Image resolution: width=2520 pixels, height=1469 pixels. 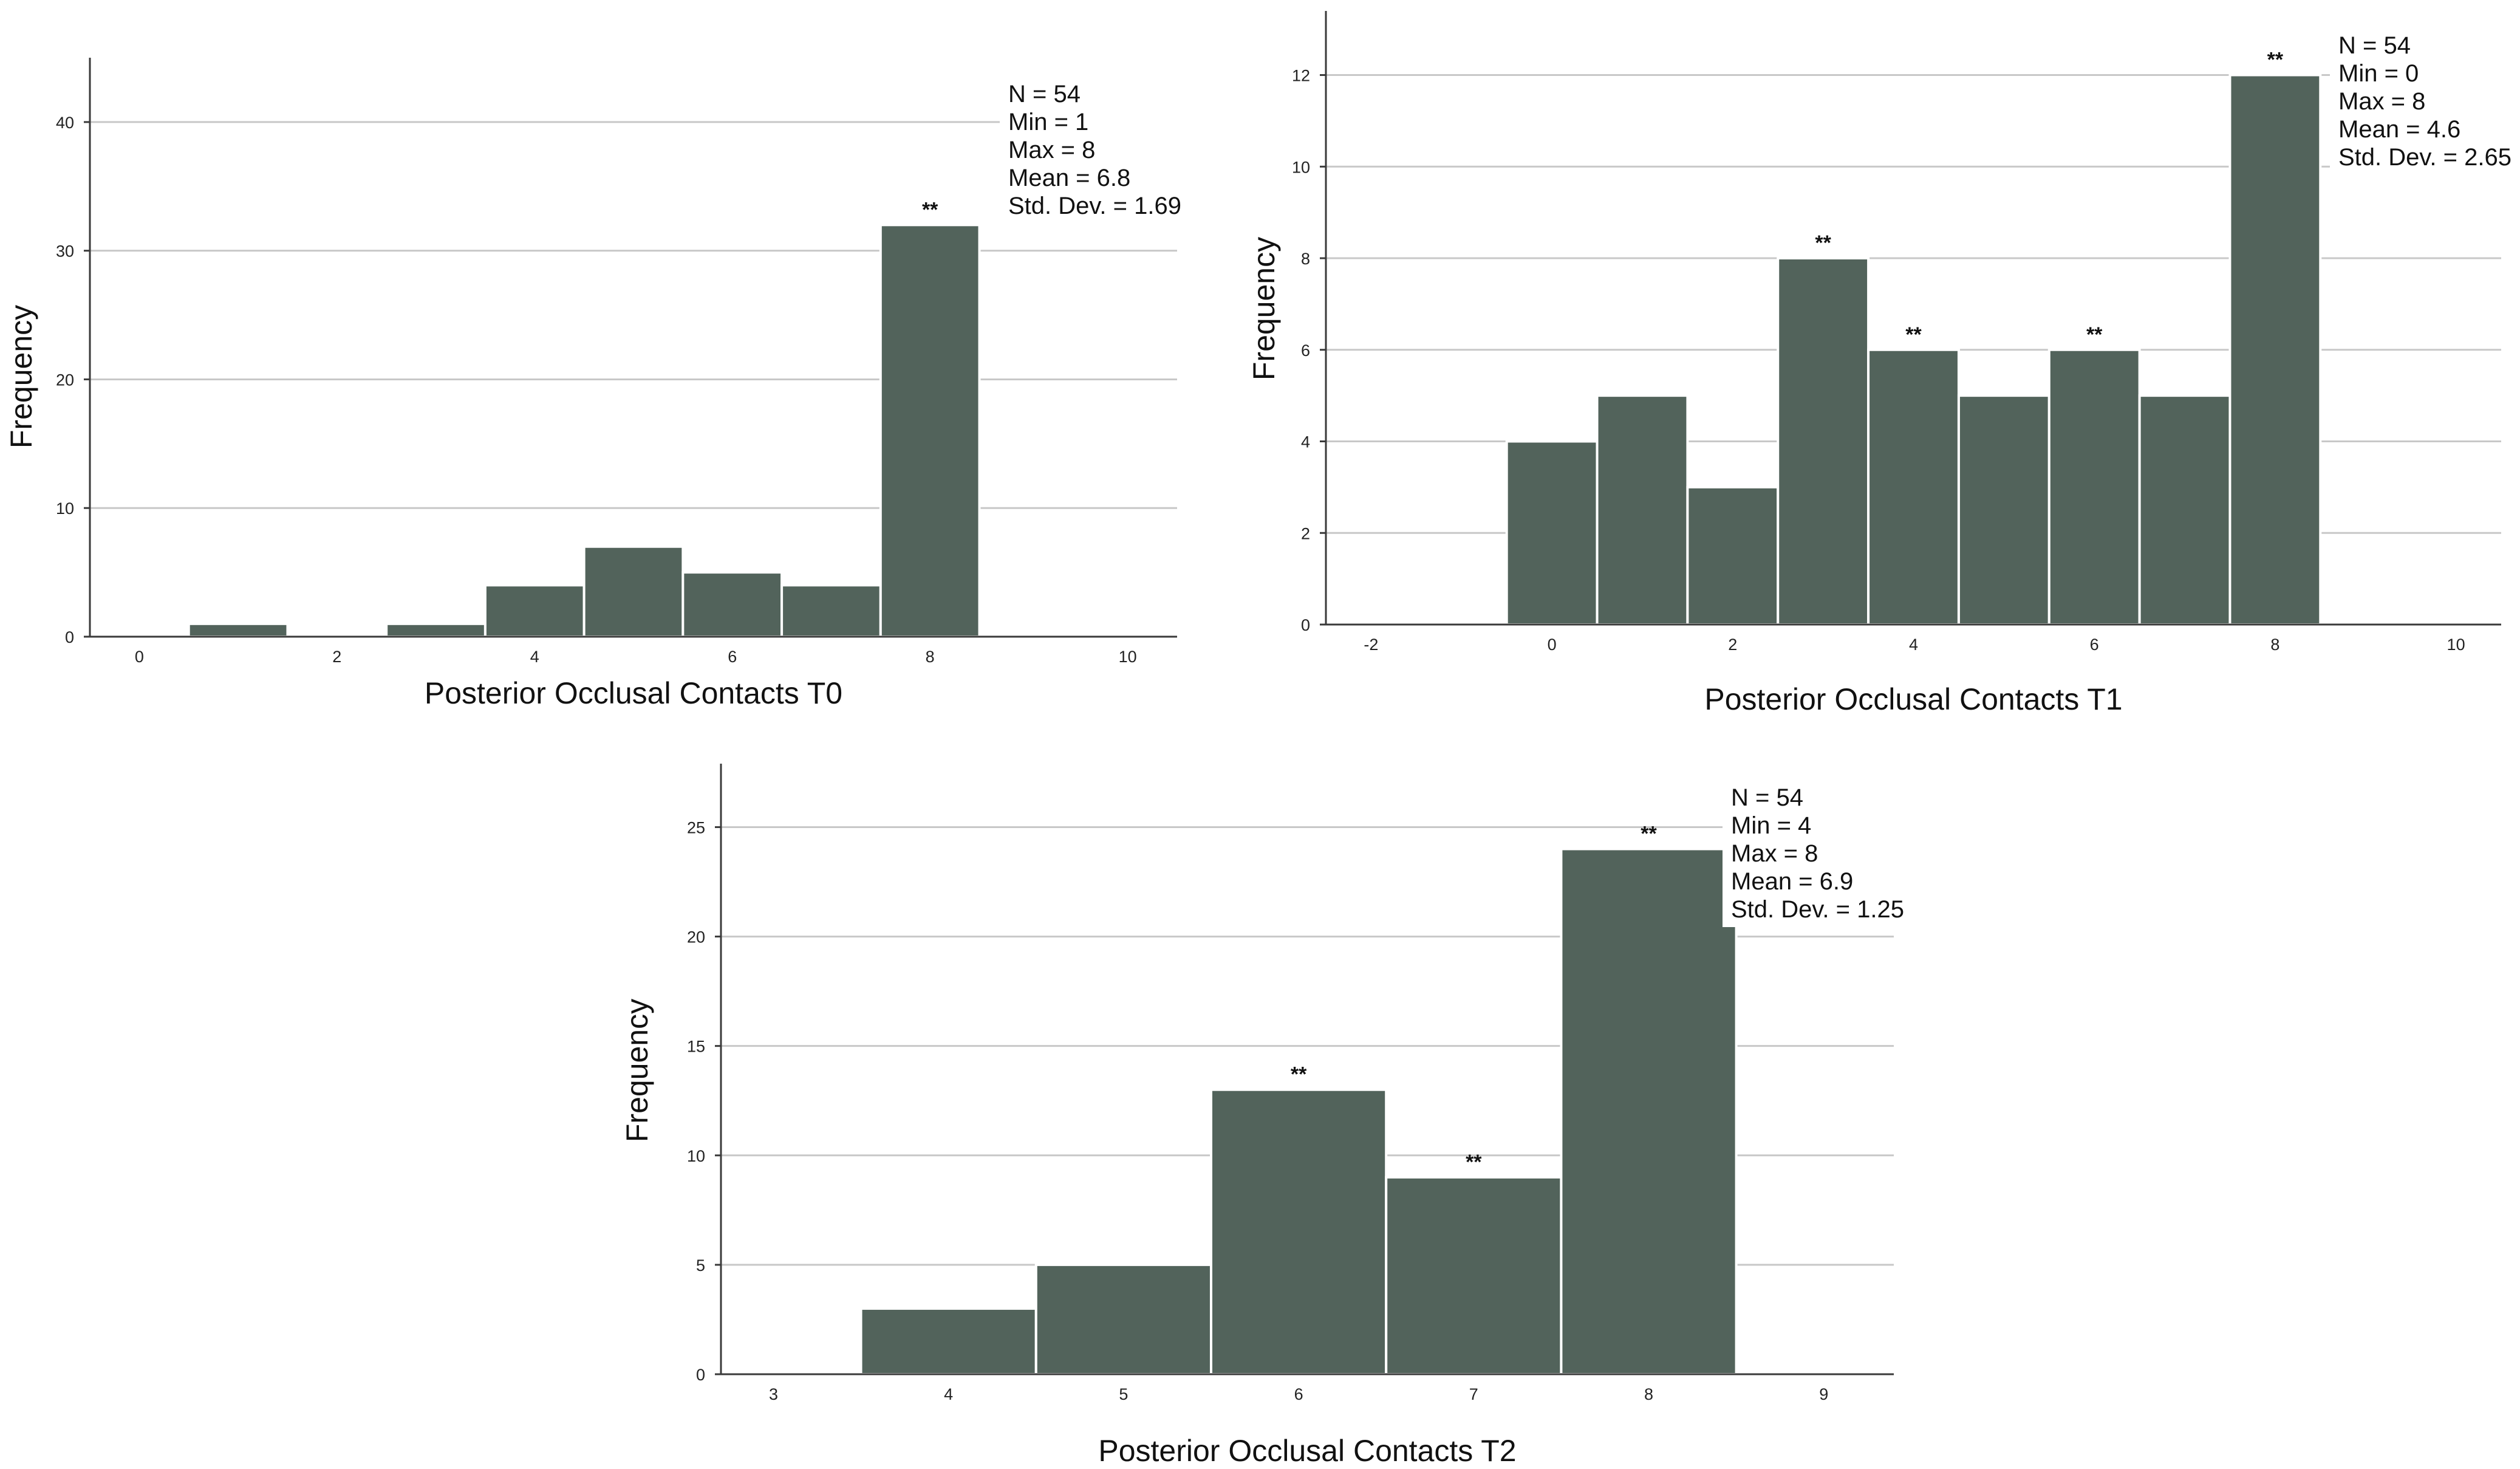 What do you see at coordinates (696, 827) in the screenshot?
I see `y-tick-label: 25` at bounding box center [696, 827].